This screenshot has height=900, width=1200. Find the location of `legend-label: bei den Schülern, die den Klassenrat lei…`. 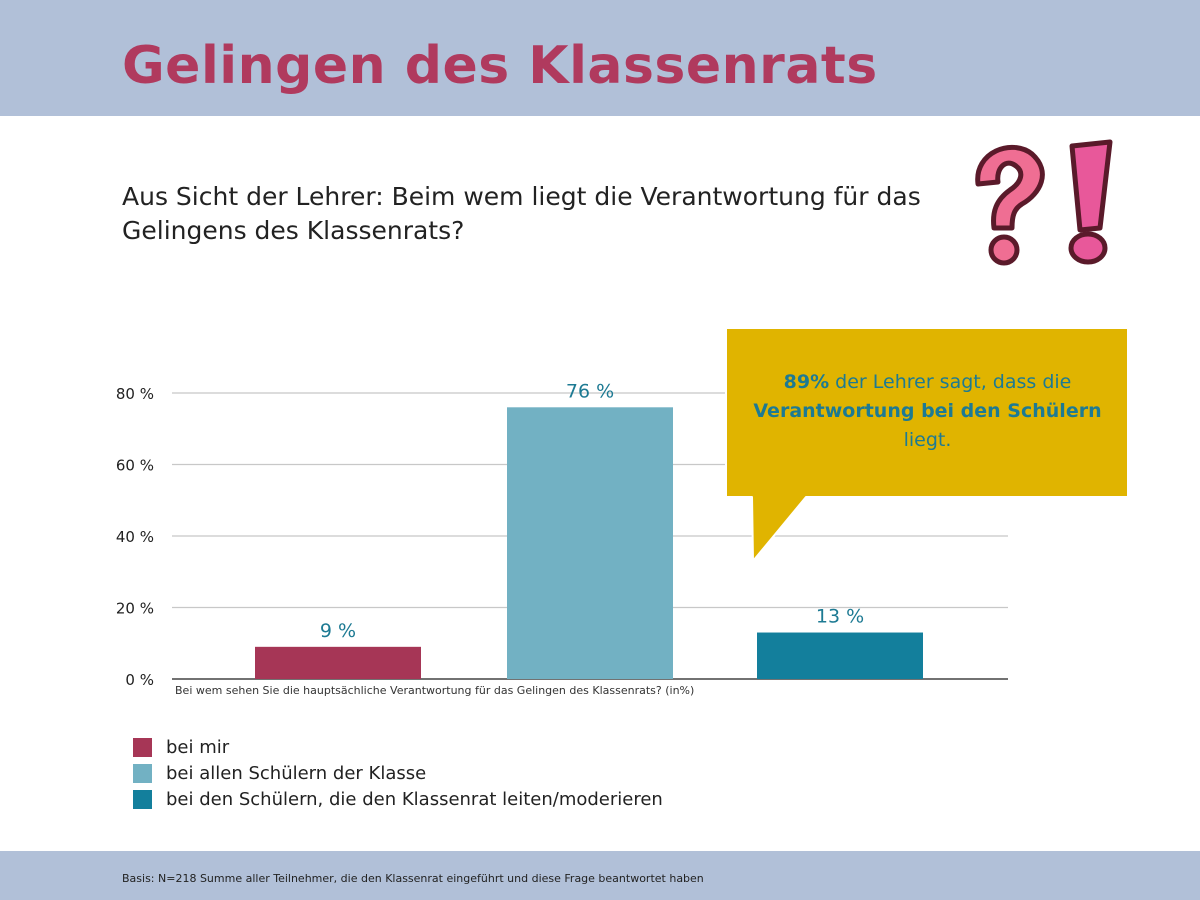

legend-label: bei den Schülern, die den Klassenrat lei… is located at coordinates (414, 799).